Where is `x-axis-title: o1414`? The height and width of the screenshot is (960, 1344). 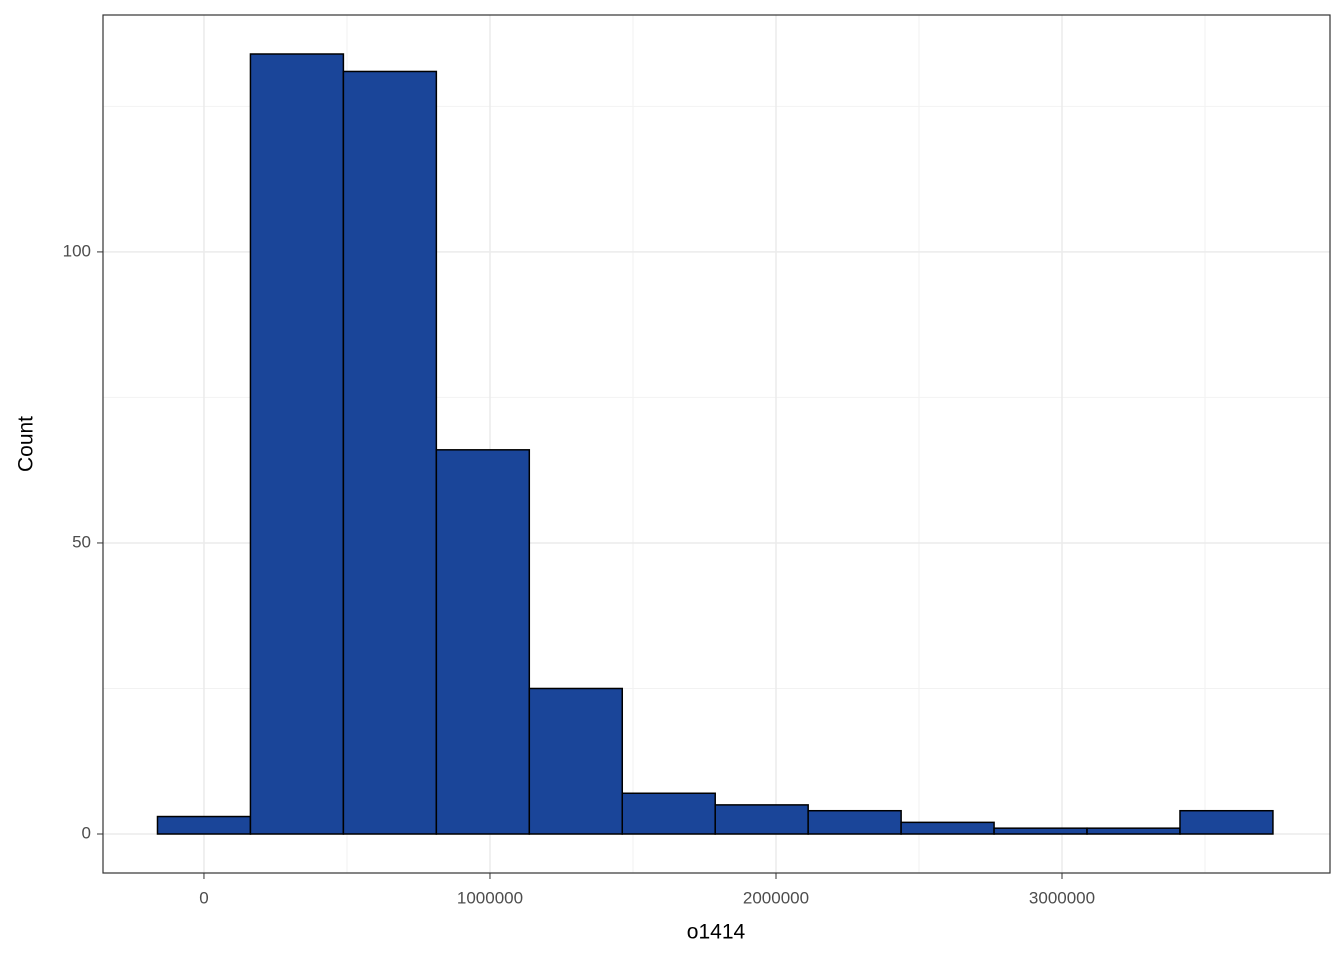
x-axis-title: o1414 is located at coordinates (716, 932).